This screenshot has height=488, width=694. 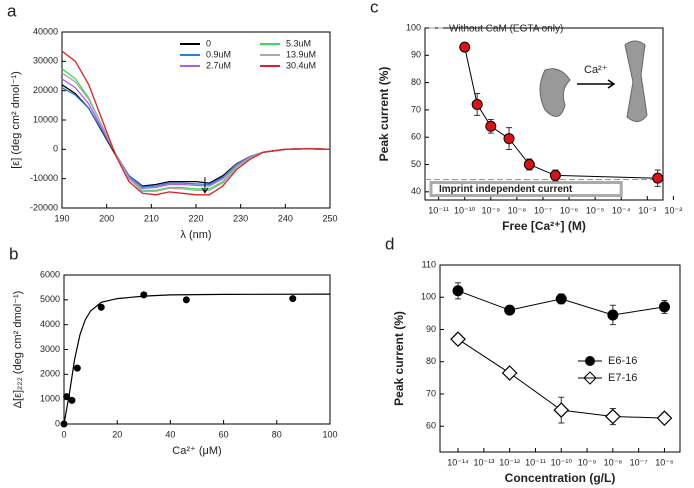 I want to click on x-tick-label: 10⁻⁵, so click(x=595, y=210).